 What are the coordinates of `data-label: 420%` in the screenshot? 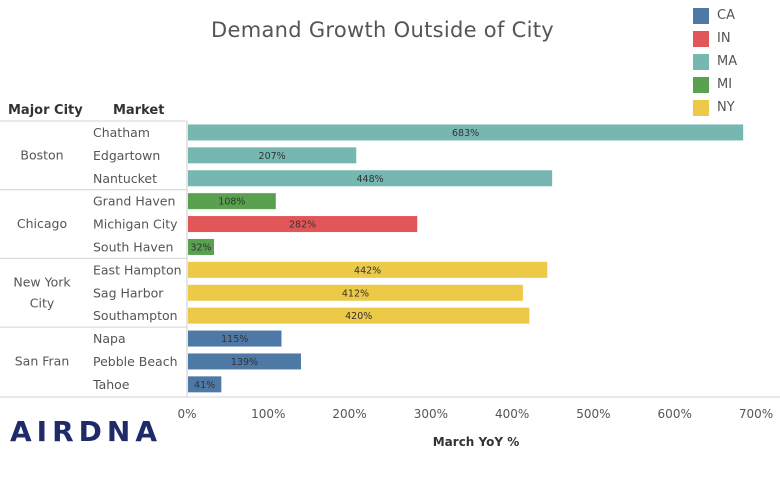 It's located at (358, 316).